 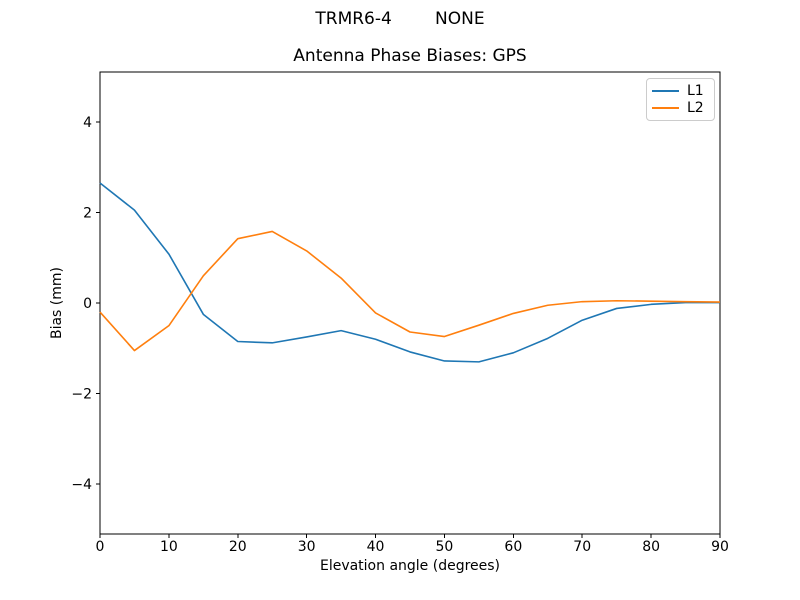 What do you see at coordinates (400, 19) in the screenshot?
I see `figure-suptitle: TRMR6-4 NONE` at bounding box center [400, 19].